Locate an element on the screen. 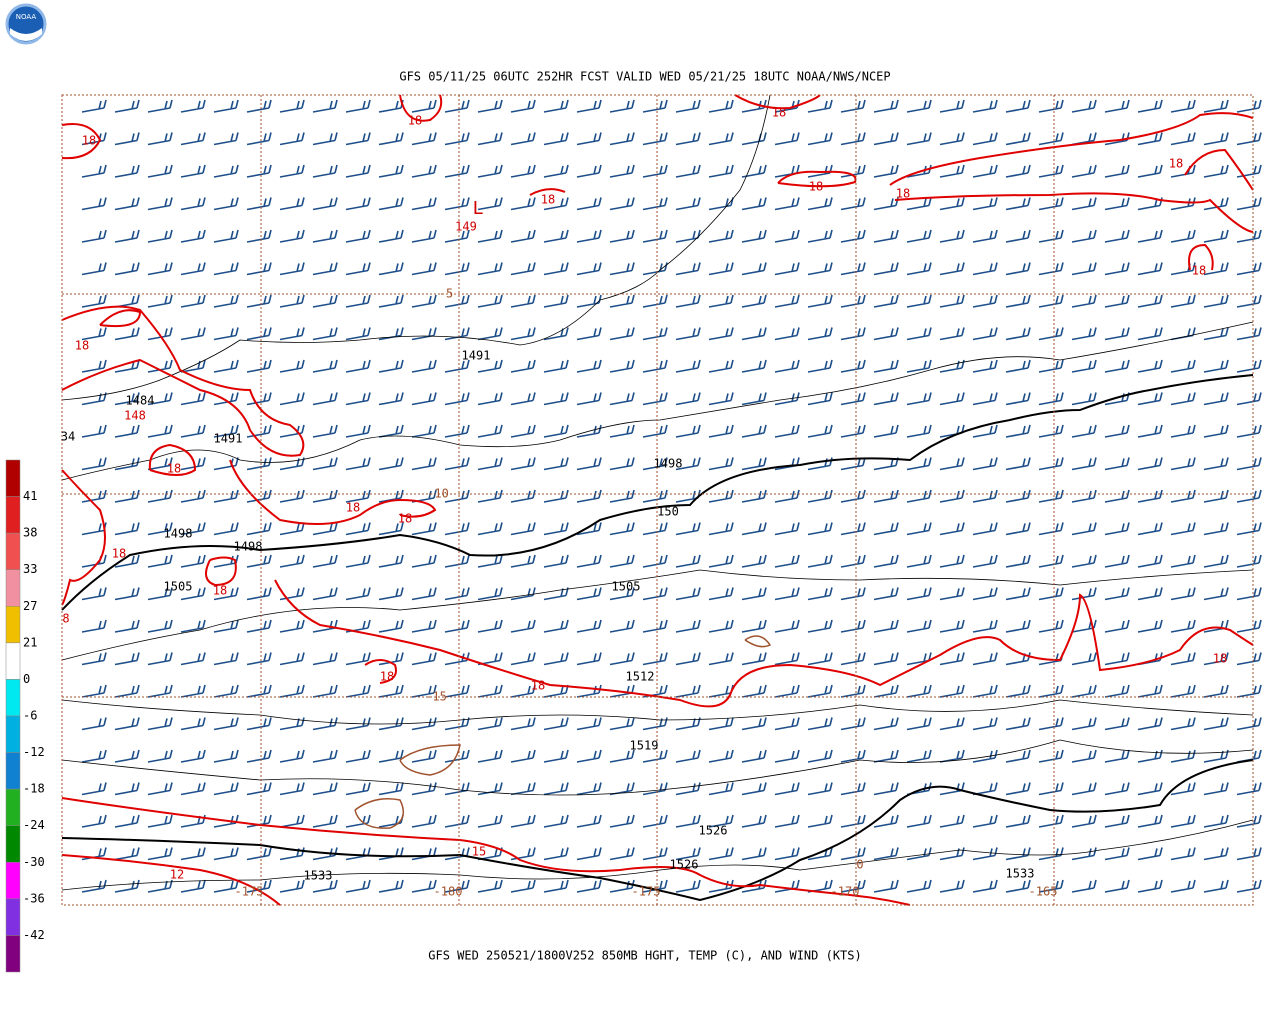  height-label: 1519 is located at coordinates (644, 746).